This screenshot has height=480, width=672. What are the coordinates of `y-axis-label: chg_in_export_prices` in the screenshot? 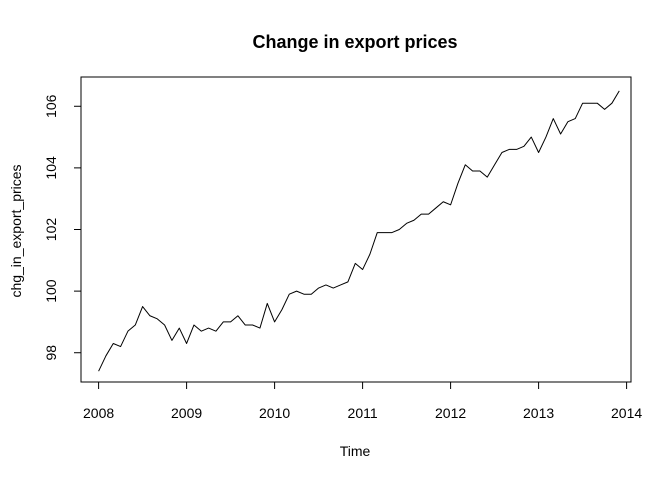 It's located at (16, 230).